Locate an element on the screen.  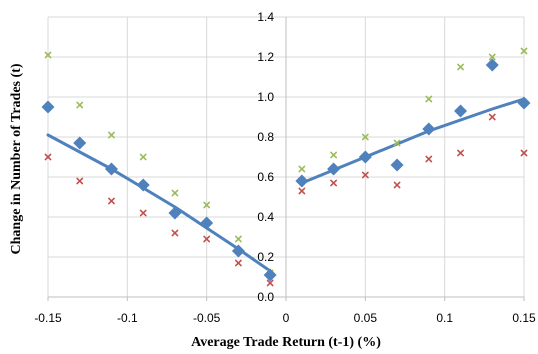
x-tick-labels: -0.15 -0.1 -0.05 0 0.05 0.1 0.15 is located at coordinates (285, 318).